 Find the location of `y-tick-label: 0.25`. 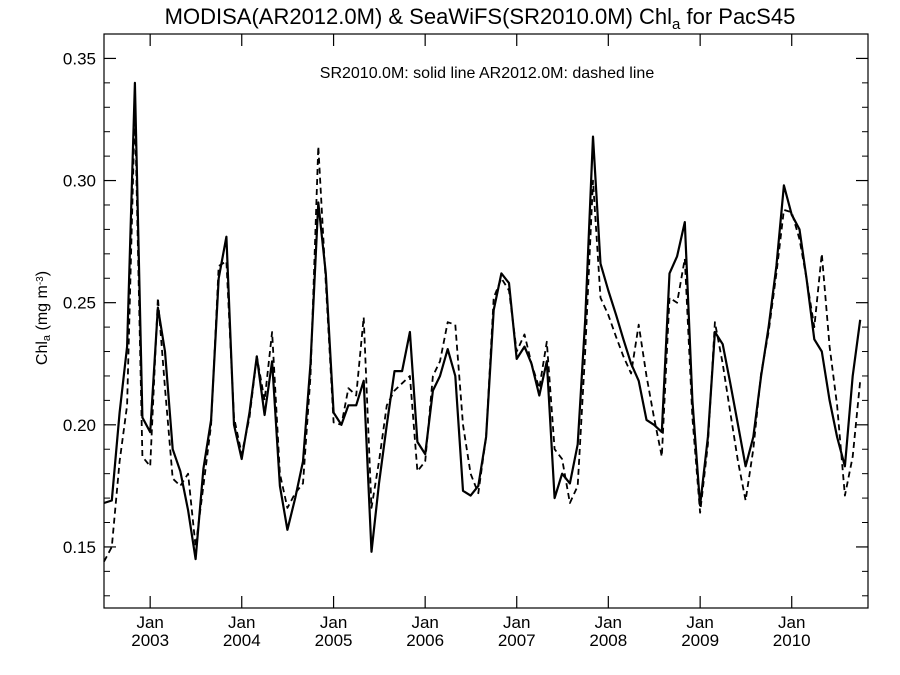

y-tick-label: 0.25 is located at coordinates (79, 303).